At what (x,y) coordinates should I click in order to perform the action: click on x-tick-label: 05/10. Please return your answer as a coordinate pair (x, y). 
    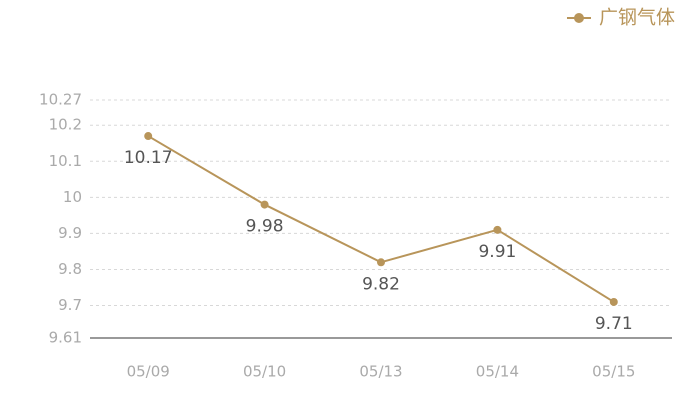
    Looking at the image, I should click on (264, 372).